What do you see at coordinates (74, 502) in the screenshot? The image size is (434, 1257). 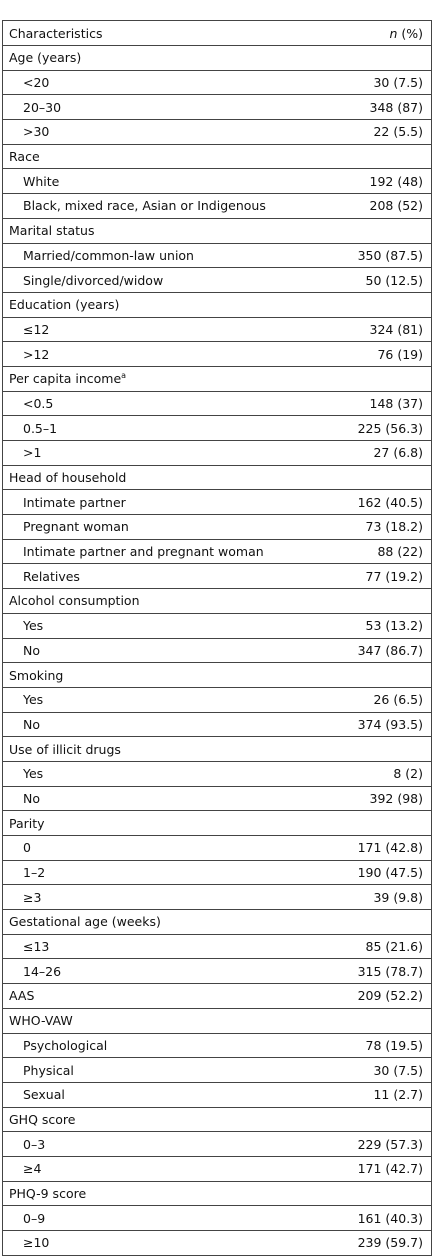 I see `item-label: Intimate partner` at bounding box center [74, 502].